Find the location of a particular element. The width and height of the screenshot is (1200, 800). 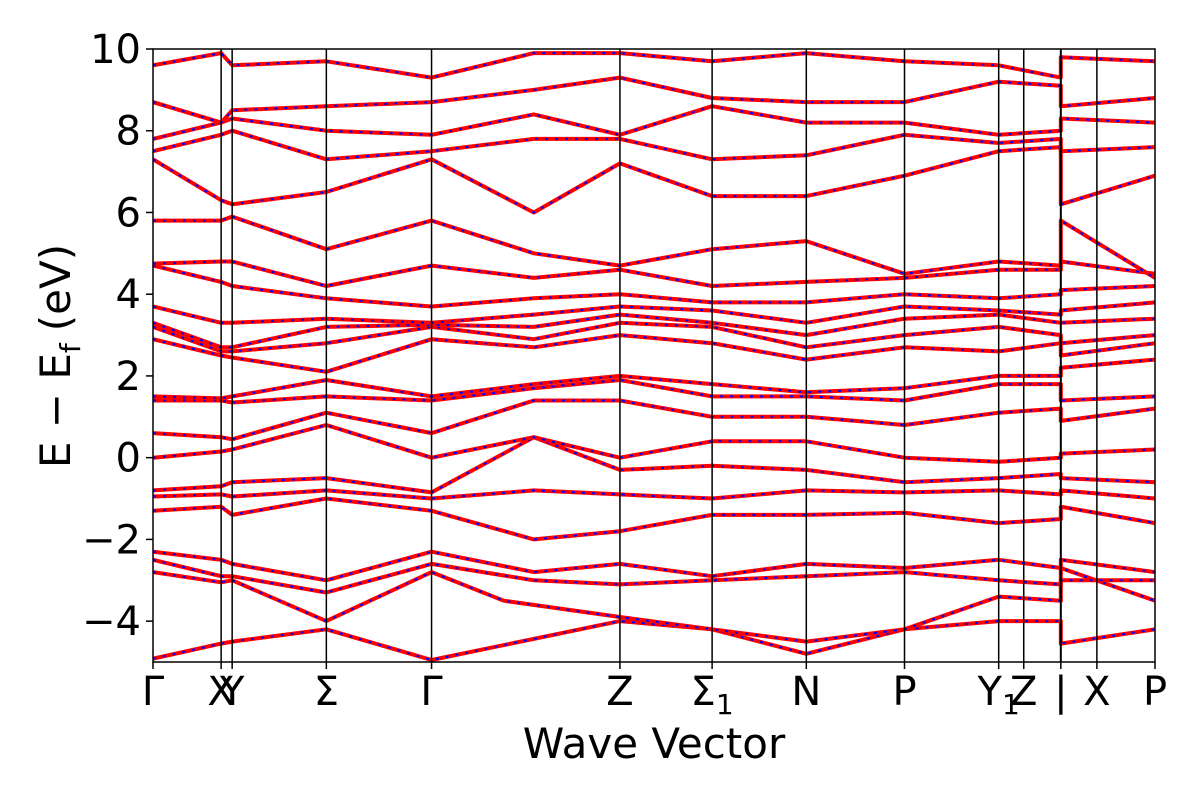

y-tick-label: 10 is located at coordinates (115, 50).